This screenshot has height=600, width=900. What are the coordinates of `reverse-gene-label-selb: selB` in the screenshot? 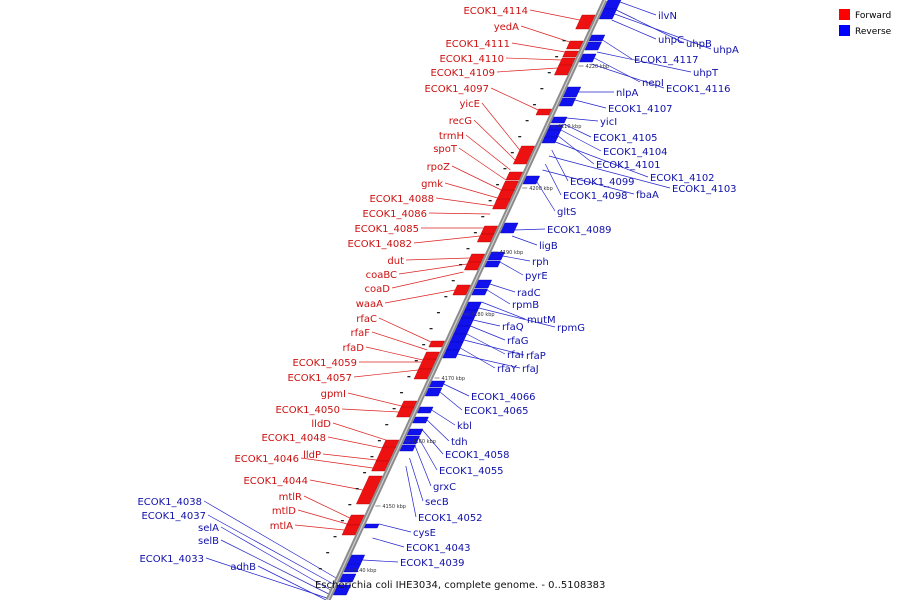 It's located at (208, 541).